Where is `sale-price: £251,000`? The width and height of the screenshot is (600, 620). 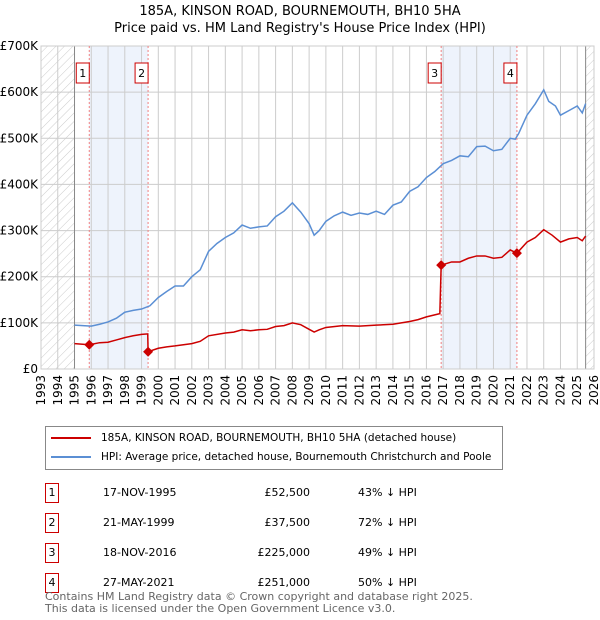
sale-price: £251,000 is located at coordinates (284, 582).